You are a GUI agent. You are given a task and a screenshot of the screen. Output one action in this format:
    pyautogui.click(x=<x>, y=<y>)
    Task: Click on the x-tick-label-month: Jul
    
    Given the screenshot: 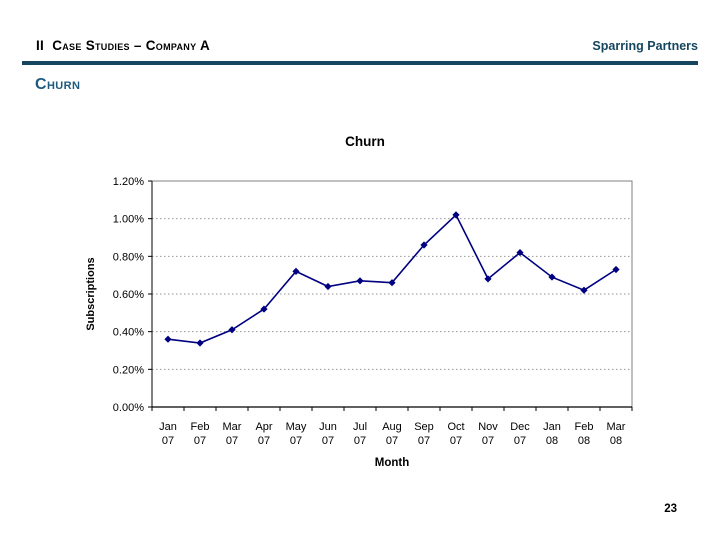 What is the action you would take?
    pyautogui.click(x=360, y=427)
    